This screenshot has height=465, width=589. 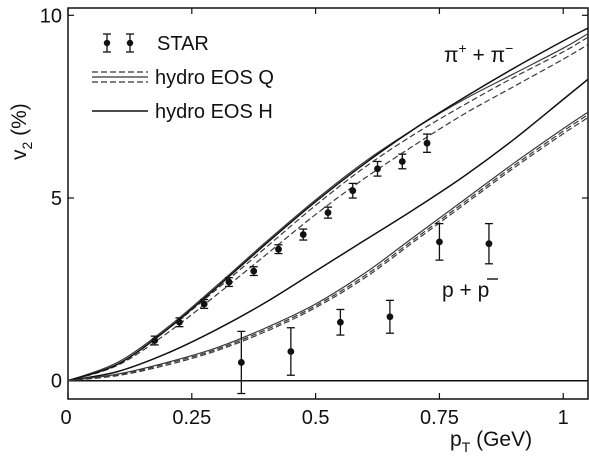 What do you see at coordinates (56, 199) in the screenshot?
I see `y-tick-label: 5` at bounding box center [56, 199].